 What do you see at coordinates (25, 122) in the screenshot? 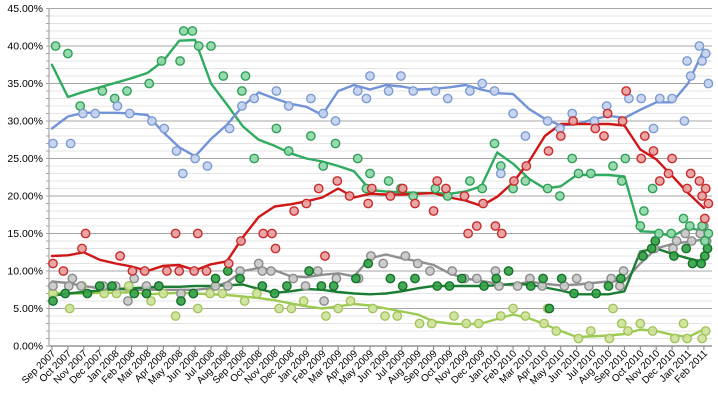
I see `y-tick-label: 30.00%` at bounding box center [25, 122].